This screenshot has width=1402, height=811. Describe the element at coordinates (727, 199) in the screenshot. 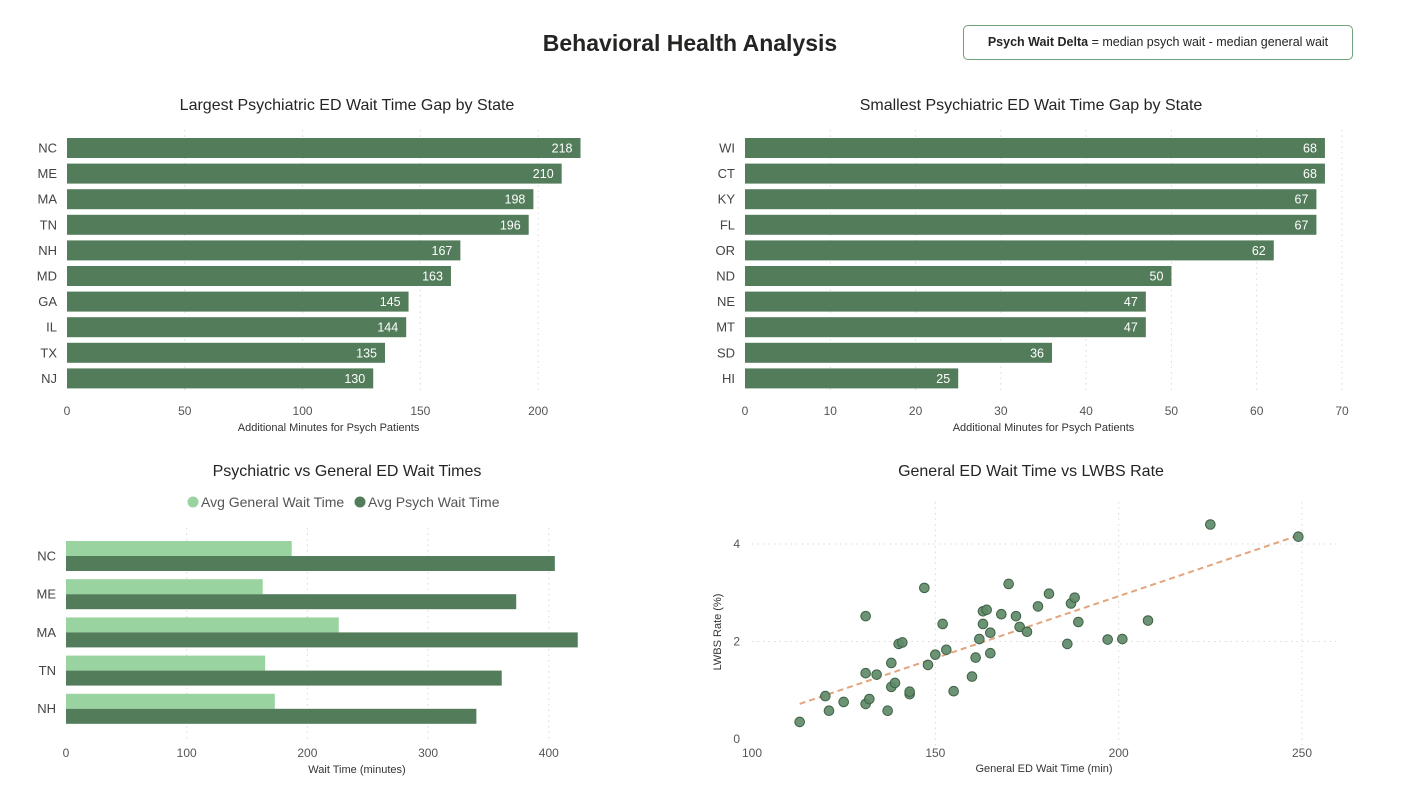

I see `category-label: KY` at that location.